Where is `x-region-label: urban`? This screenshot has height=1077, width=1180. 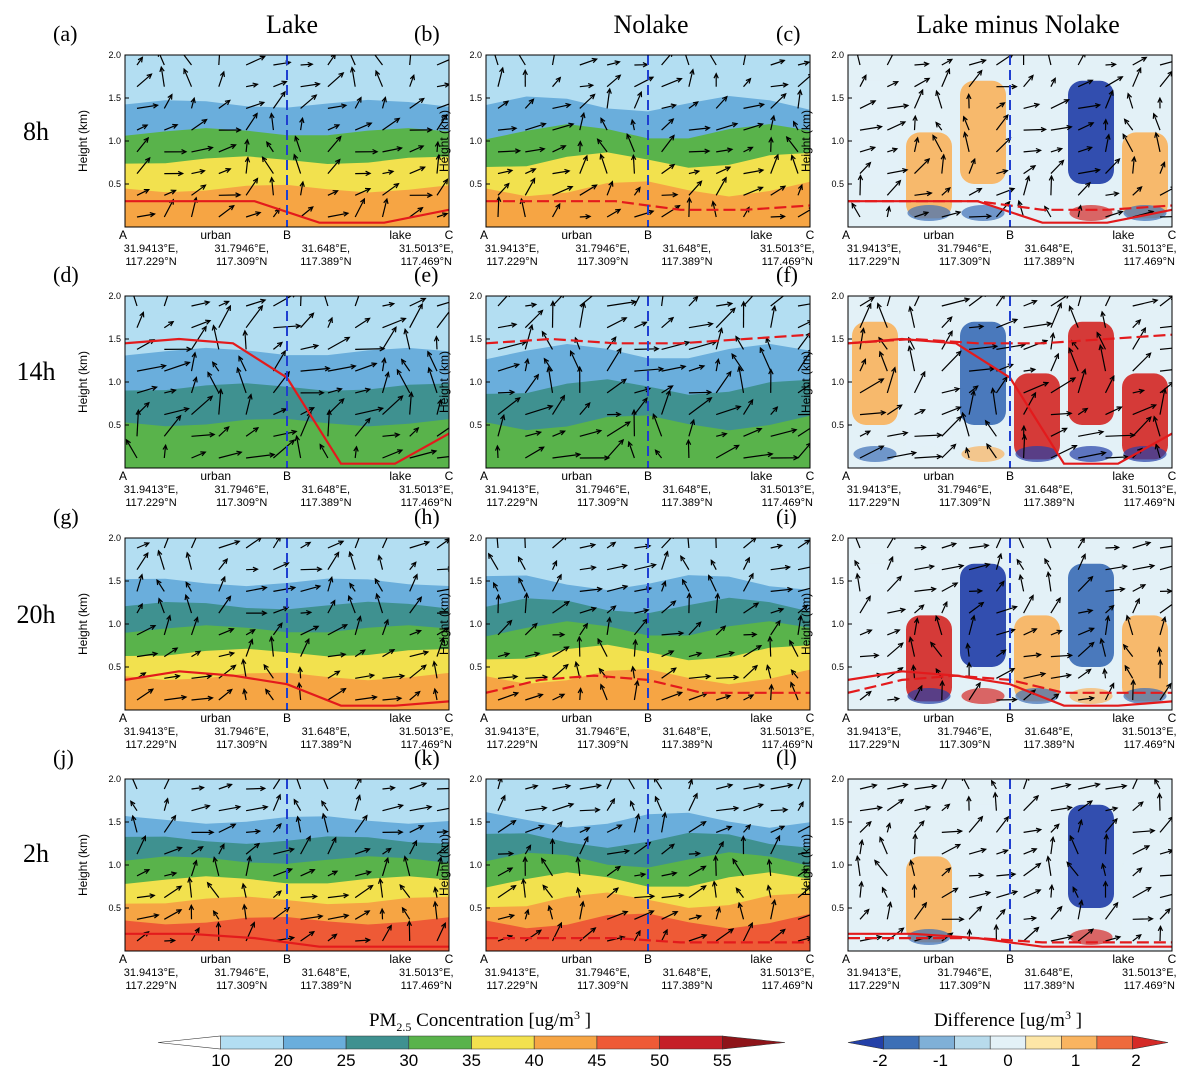 x-region-label: urban is located at coordinates (215, 718).